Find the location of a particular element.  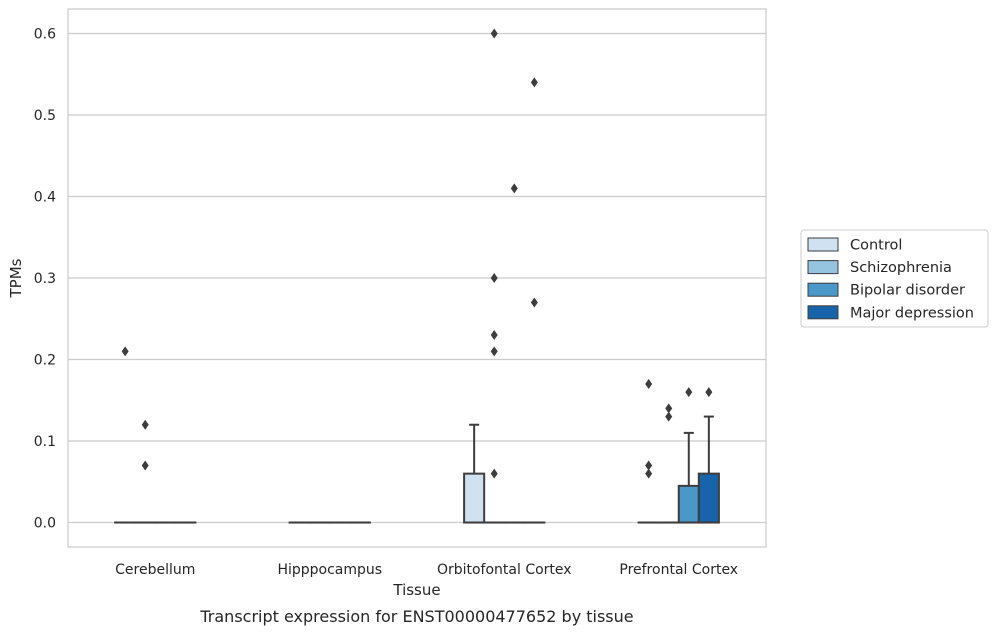

y-tick-label: 0.2 is located at coordinates (45, 361).